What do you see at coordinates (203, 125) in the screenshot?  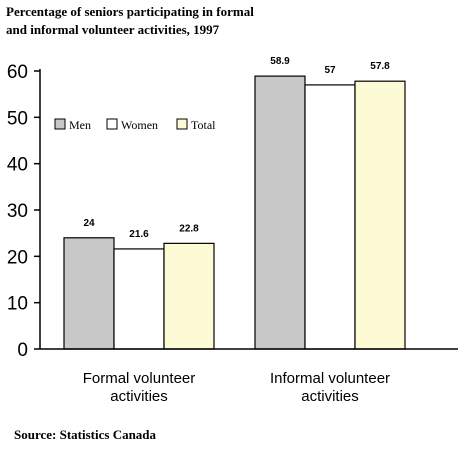 I see `legend-label-total: Total` at bounding box center [203, 125].